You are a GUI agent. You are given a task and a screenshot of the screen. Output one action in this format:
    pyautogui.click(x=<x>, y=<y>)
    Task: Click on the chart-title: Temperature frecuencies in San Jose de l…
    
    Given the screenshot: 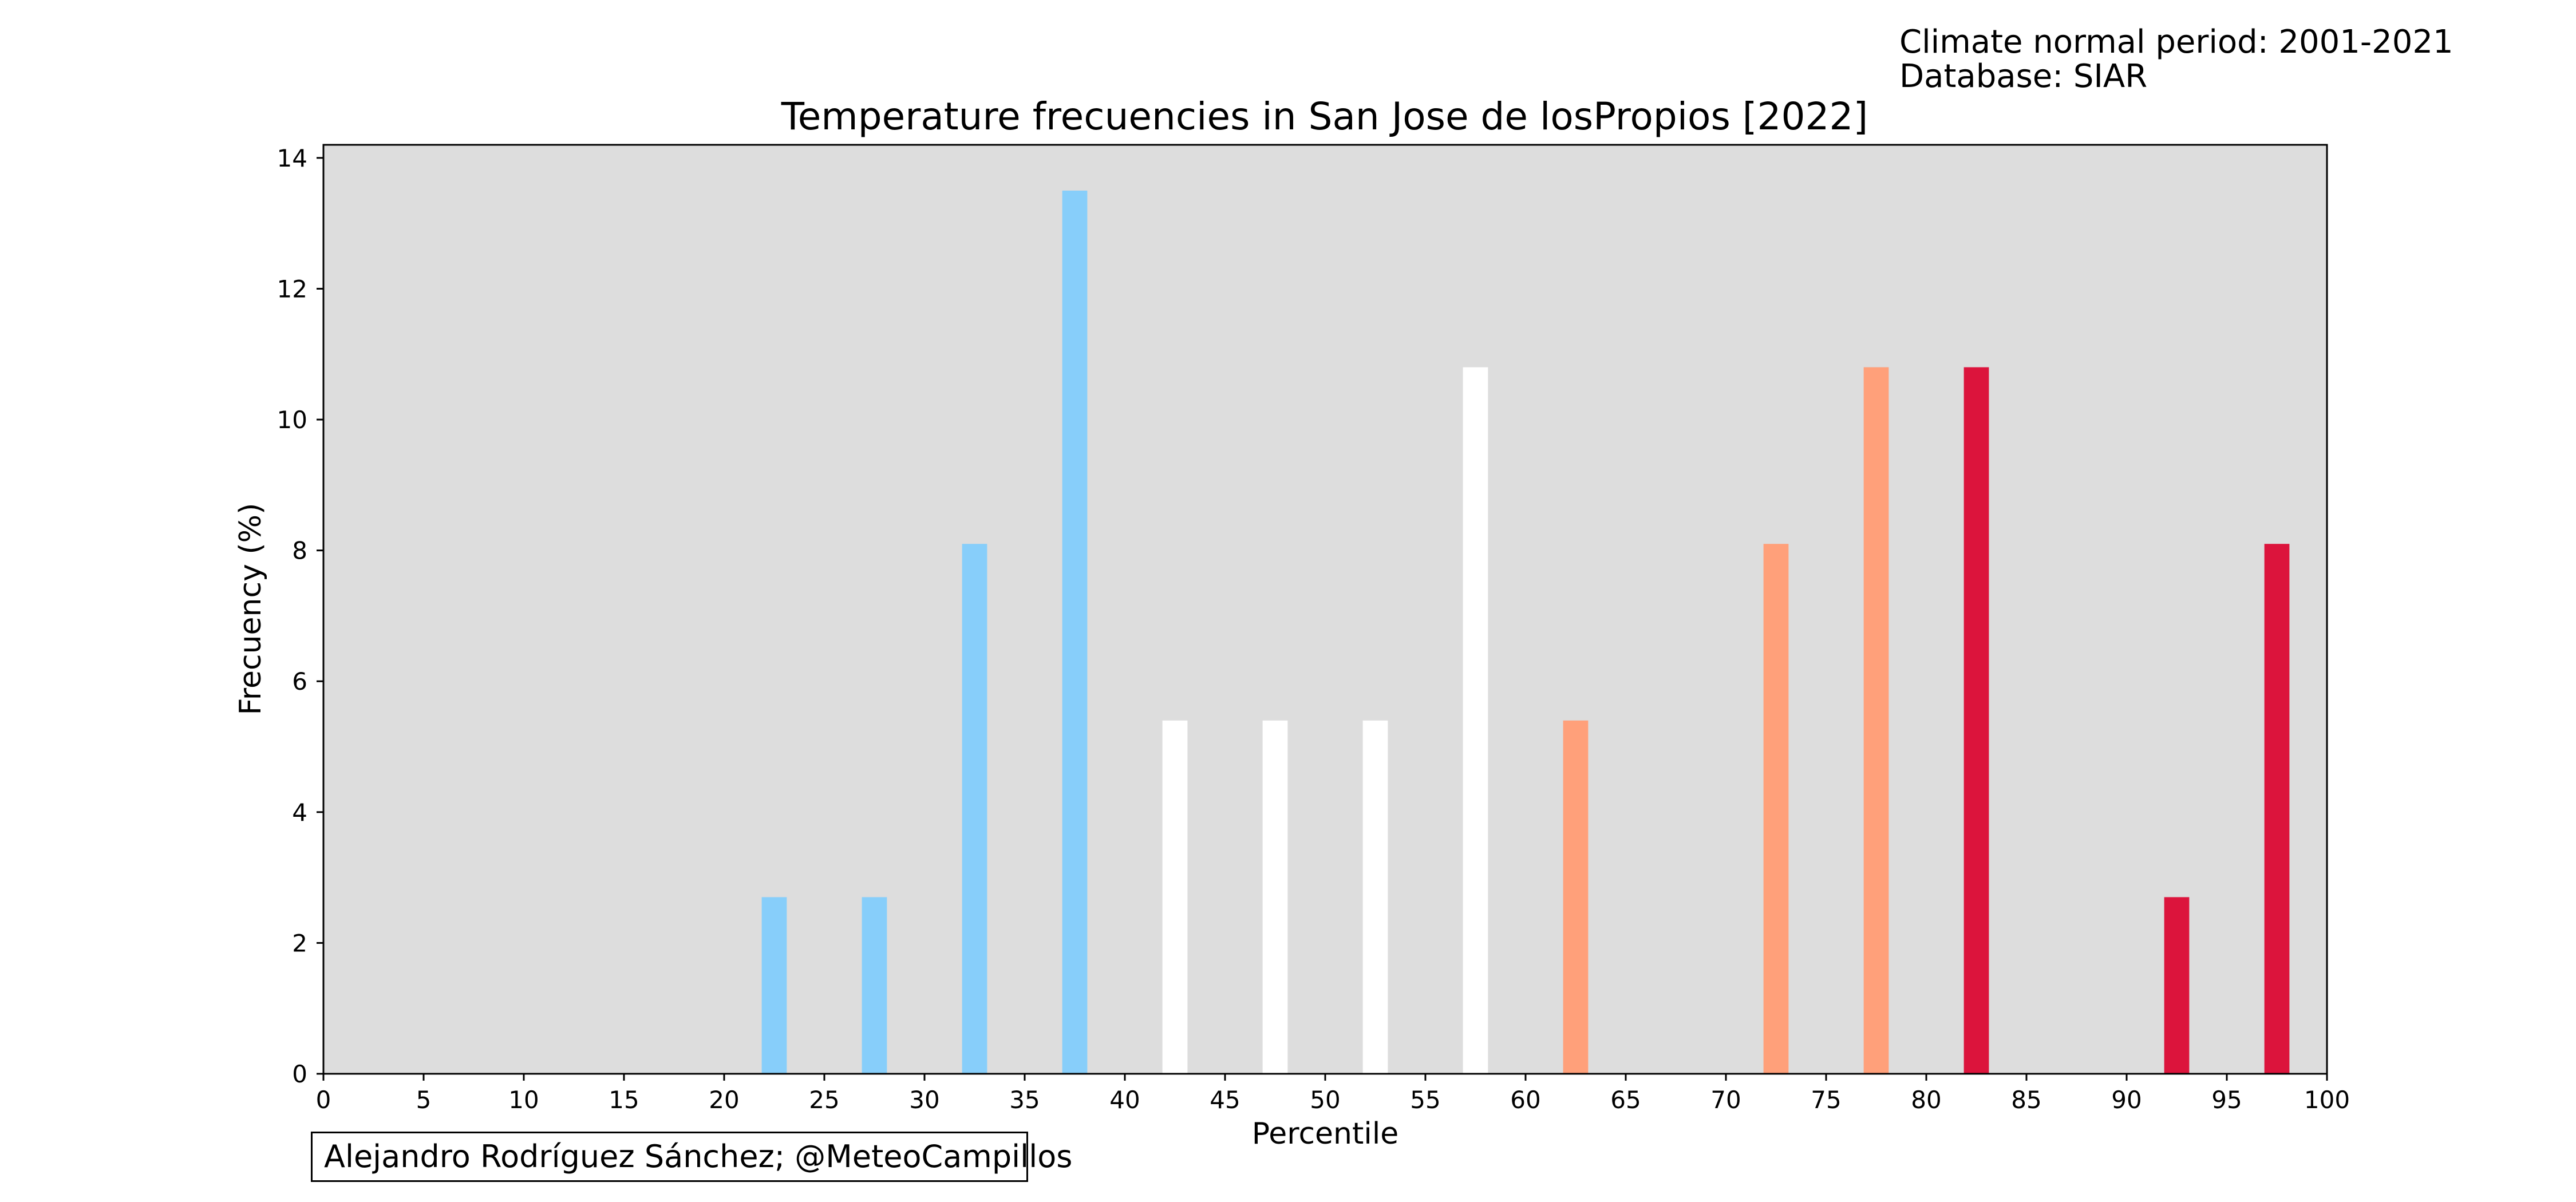 What is the action you would take?
    pyautogui.click(x=1324, y=116)
    